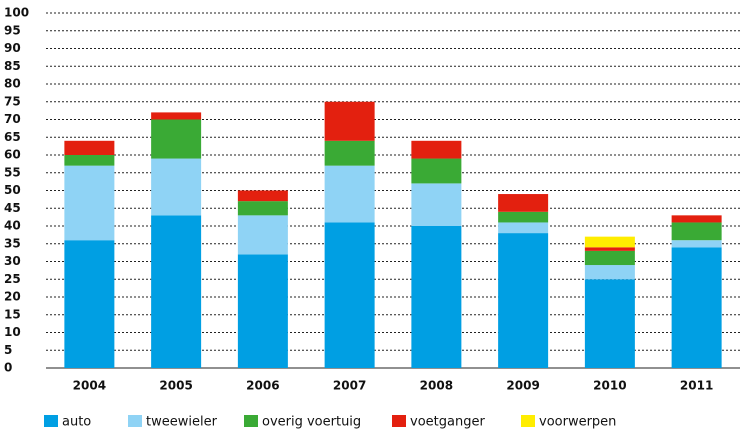 The image size is (749, 433). I want to click on y-tick-label: 20, so click(12, 297).